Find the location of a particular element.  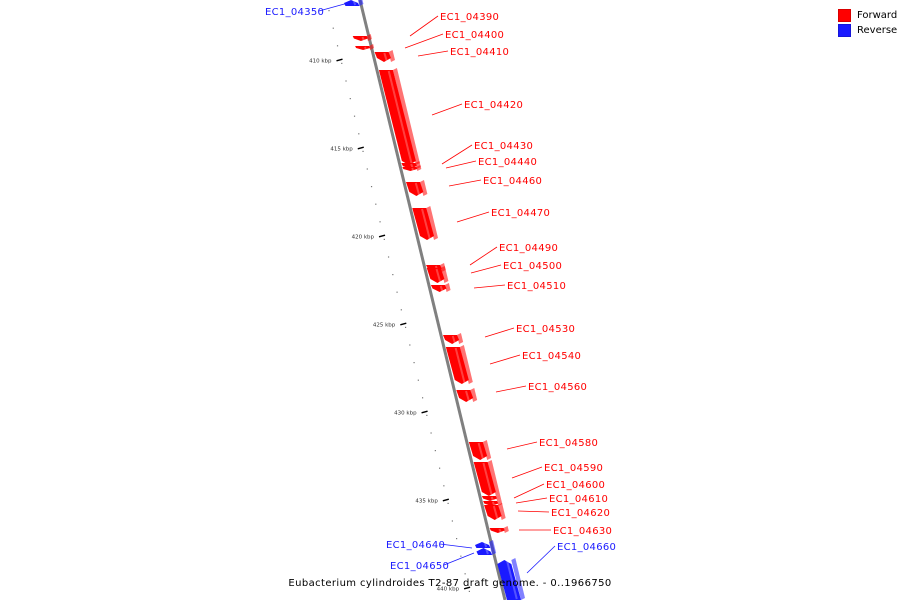

gene-label-ec1-04580: EC1_04580 is located at coordinates (568, 443).